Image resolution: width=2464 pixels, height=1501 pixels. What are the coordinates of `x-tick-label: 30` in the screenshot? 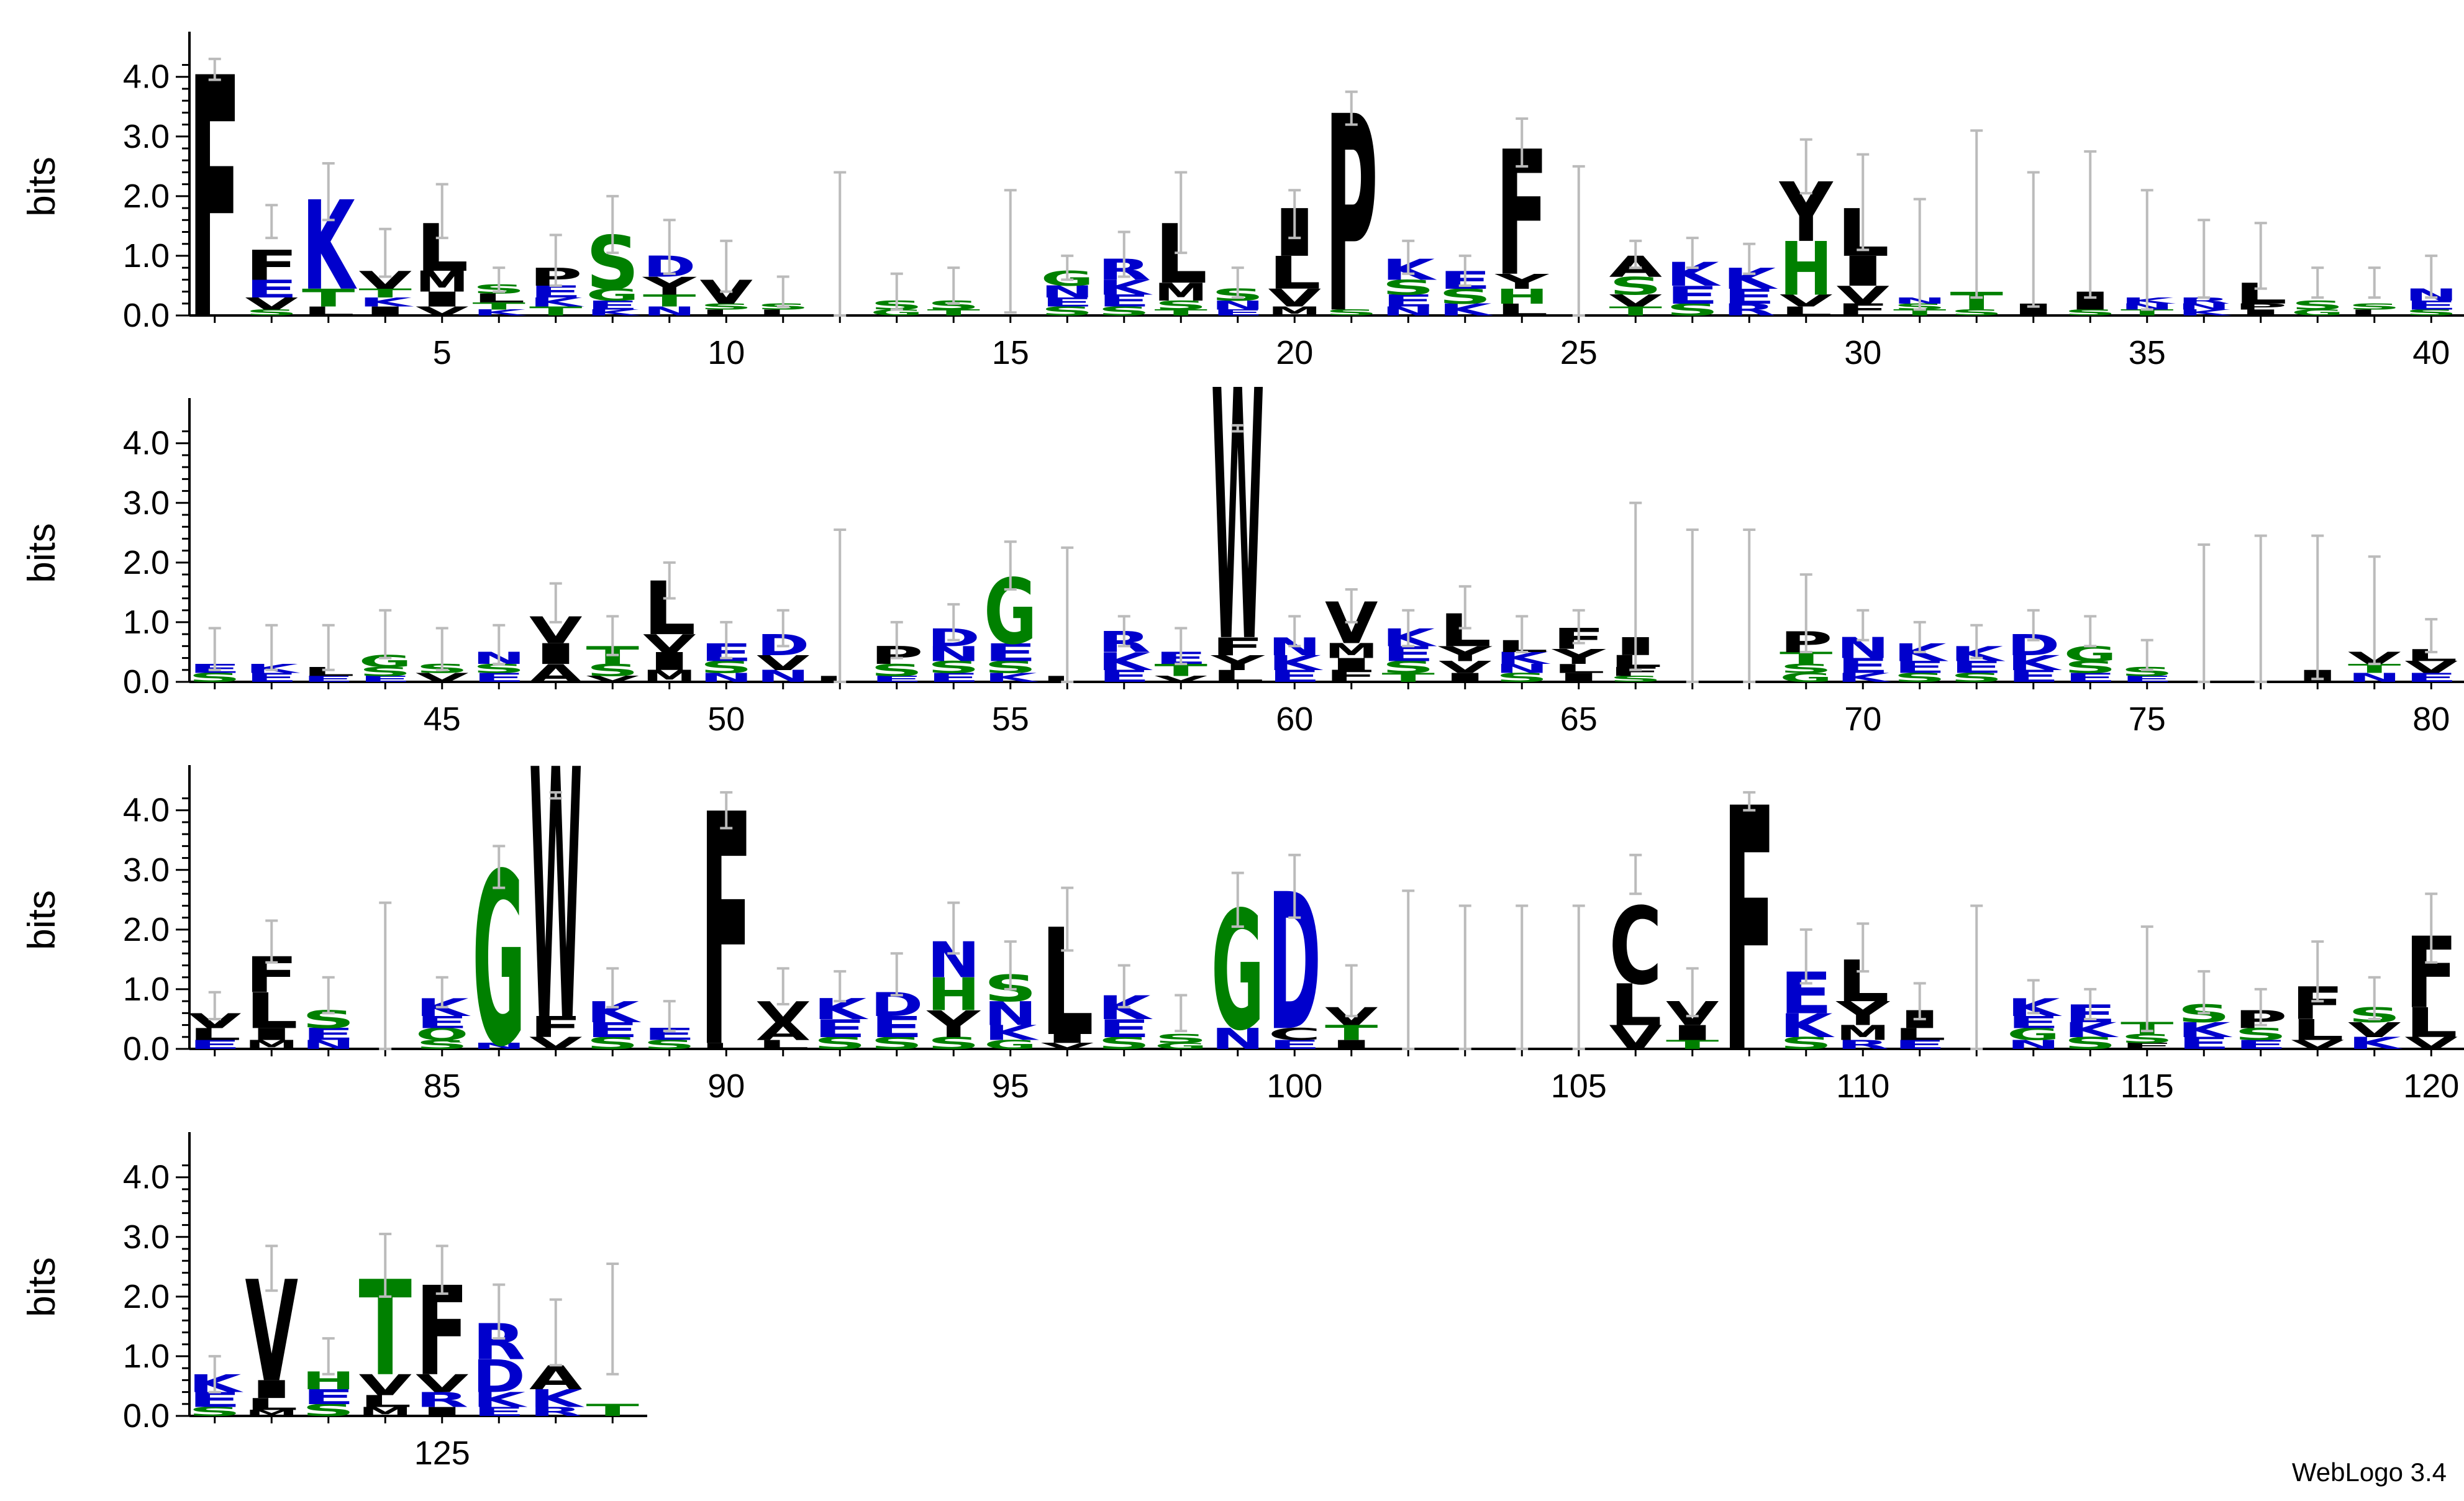 It's located at (1863, 352).